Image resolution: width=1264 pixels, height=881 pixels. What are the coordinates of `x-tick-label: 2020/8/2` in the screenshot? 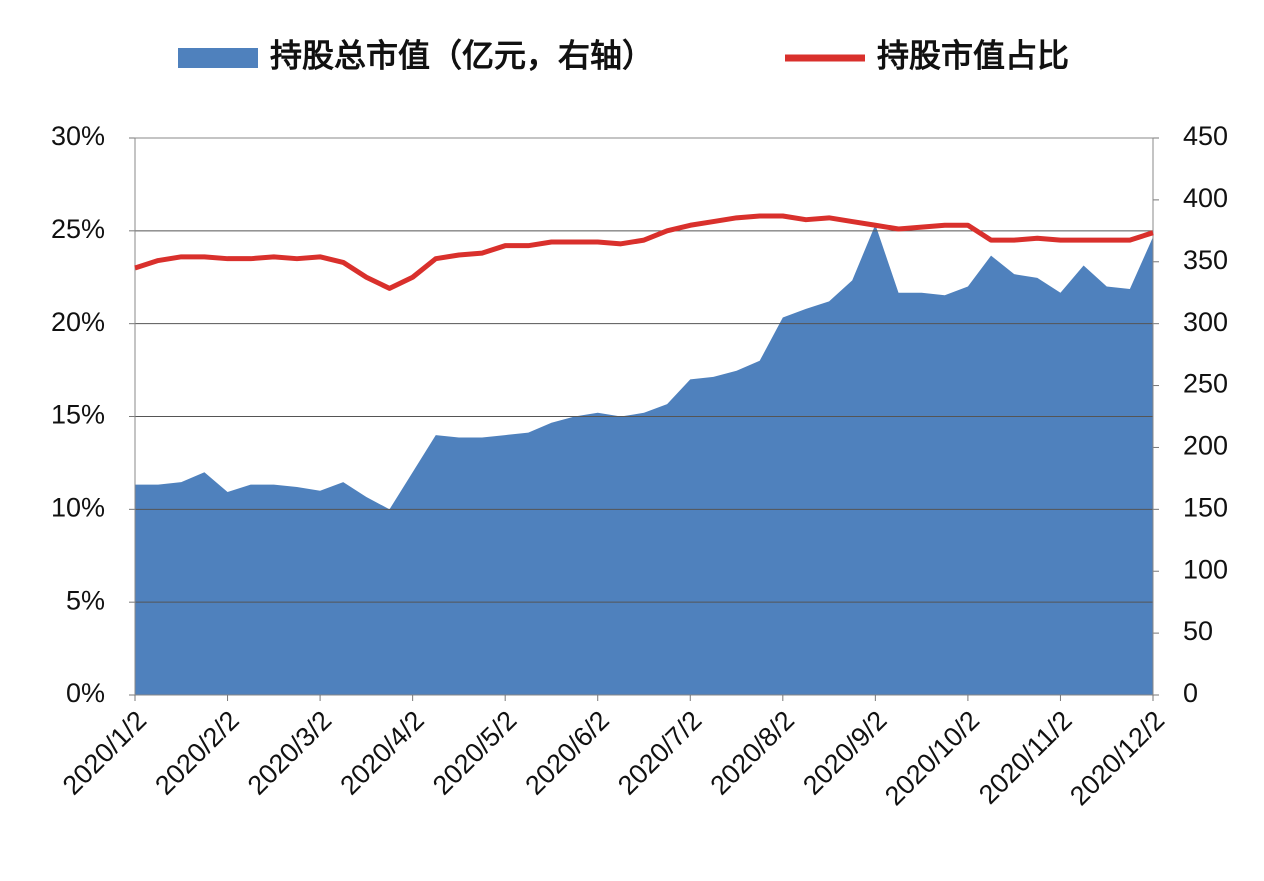 It's located at (753, 753).